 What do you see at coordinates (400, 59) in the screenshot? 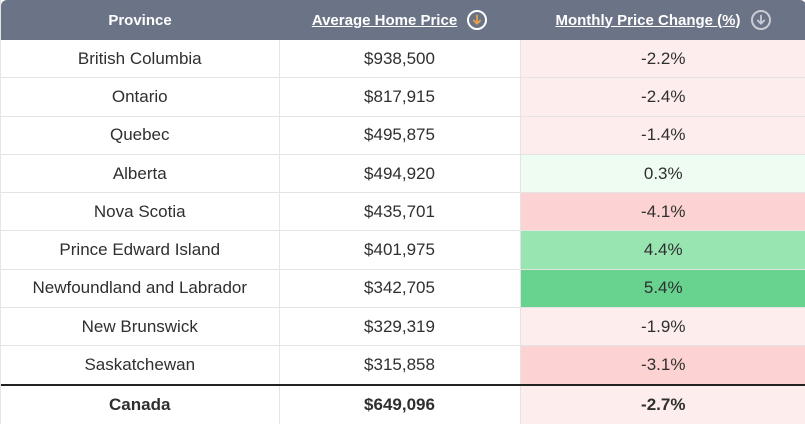
I see `average-price-cell: $938,500` at bounding box center [400, 59].